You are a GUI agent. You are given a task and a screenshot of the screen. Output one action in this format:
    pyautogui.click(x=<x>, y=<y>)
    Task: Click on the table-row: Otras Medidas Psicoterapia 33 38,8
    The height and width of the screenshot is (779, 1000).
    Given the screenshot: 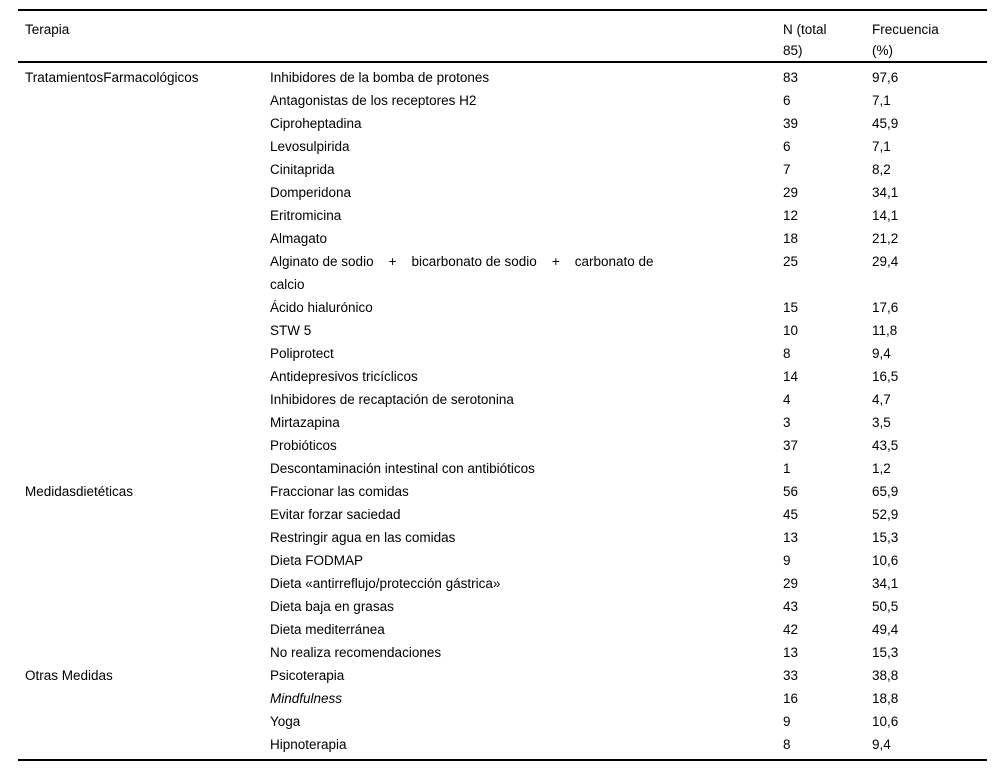 What is the action you would take?
    pyautogui.click(x=502, y=675)
    